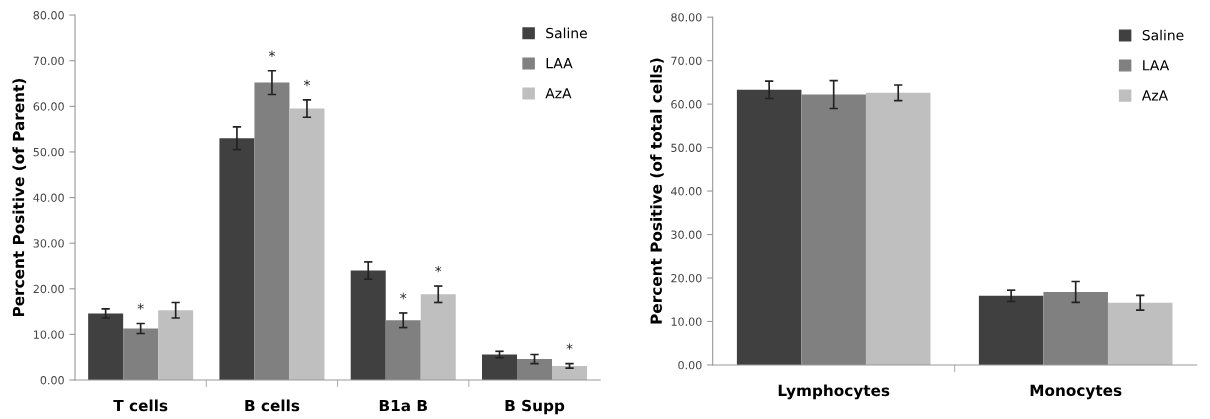 This screenshot has width=1210, height=419. I want to click on y-axis-title: Percent Positive (of Parent), so click(19, 197).